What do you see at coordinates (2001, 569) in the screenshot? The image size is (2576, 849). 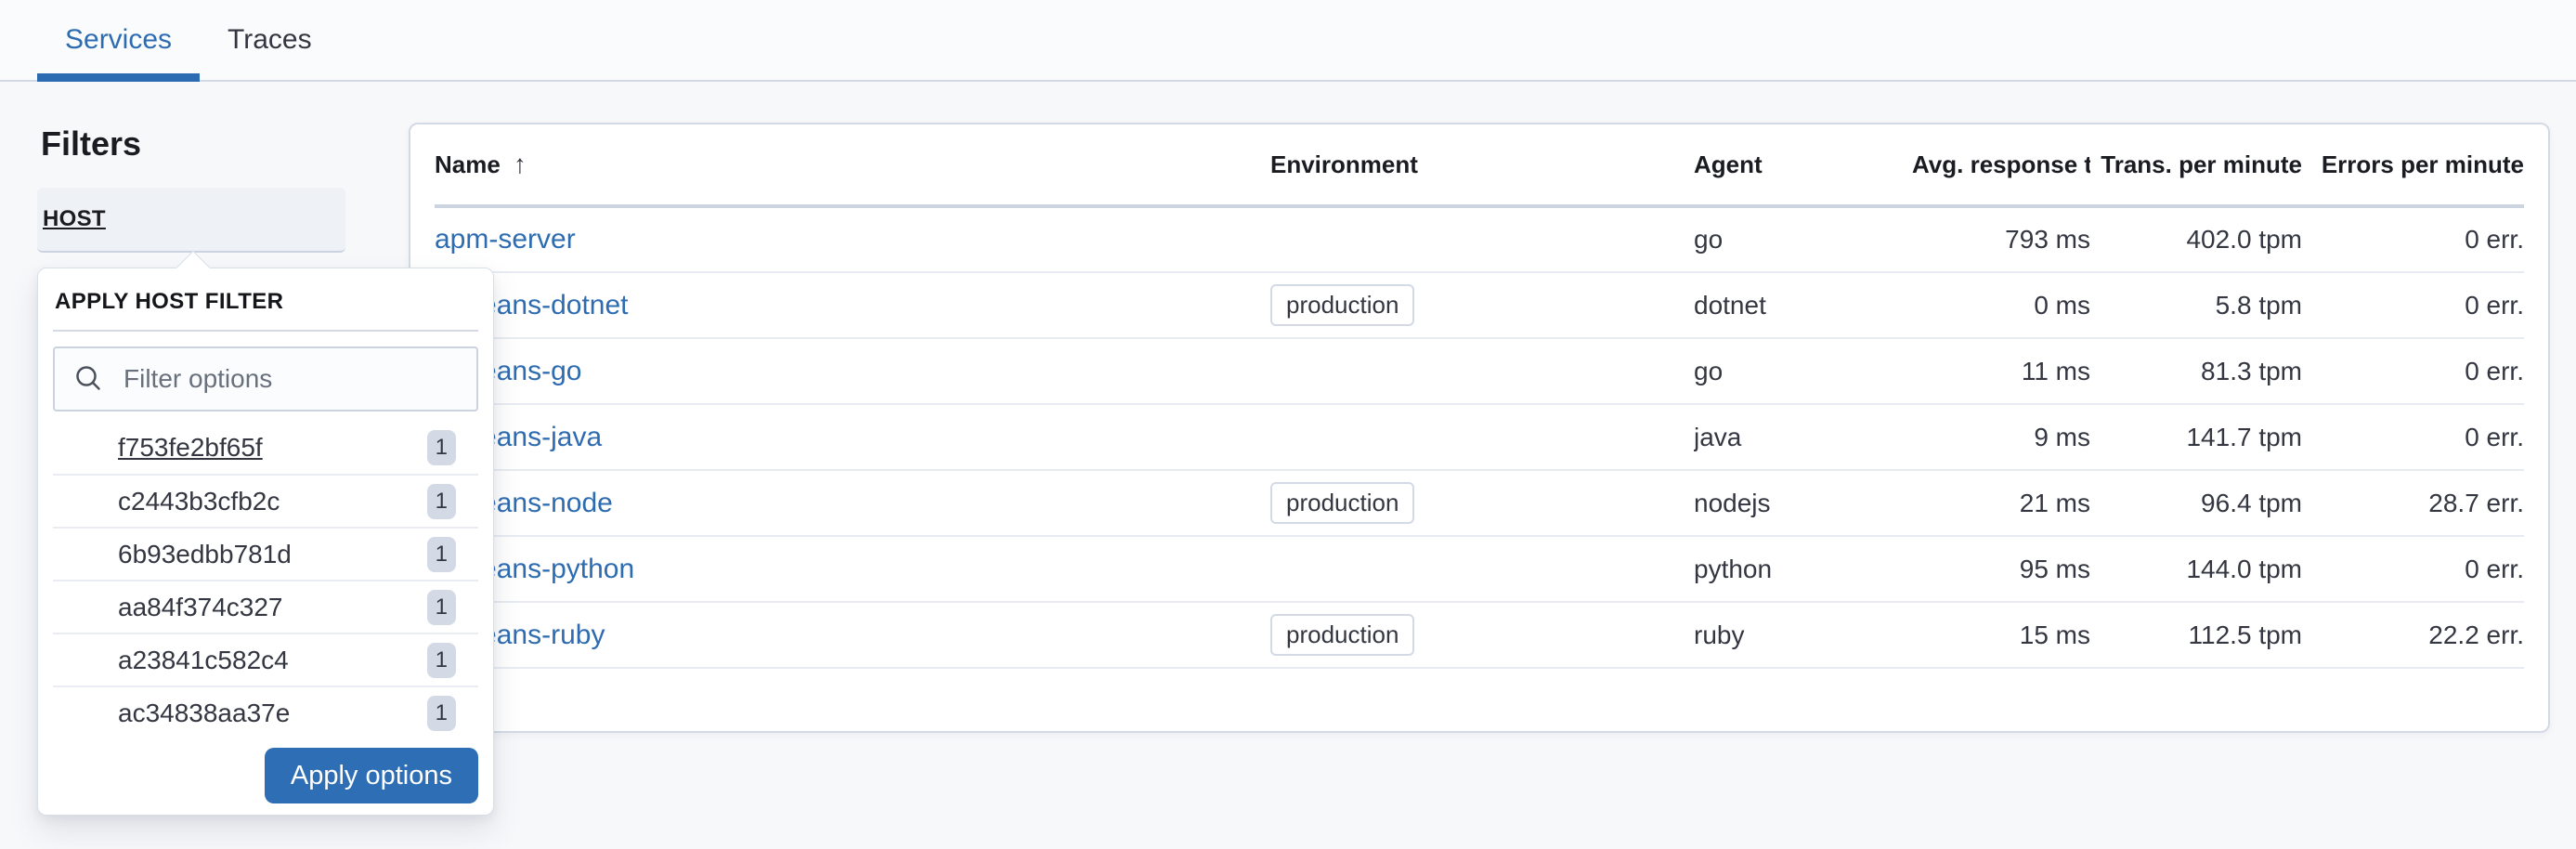 I see `avg-response-cell: 95 ms` at bounding box center [2001, 569].